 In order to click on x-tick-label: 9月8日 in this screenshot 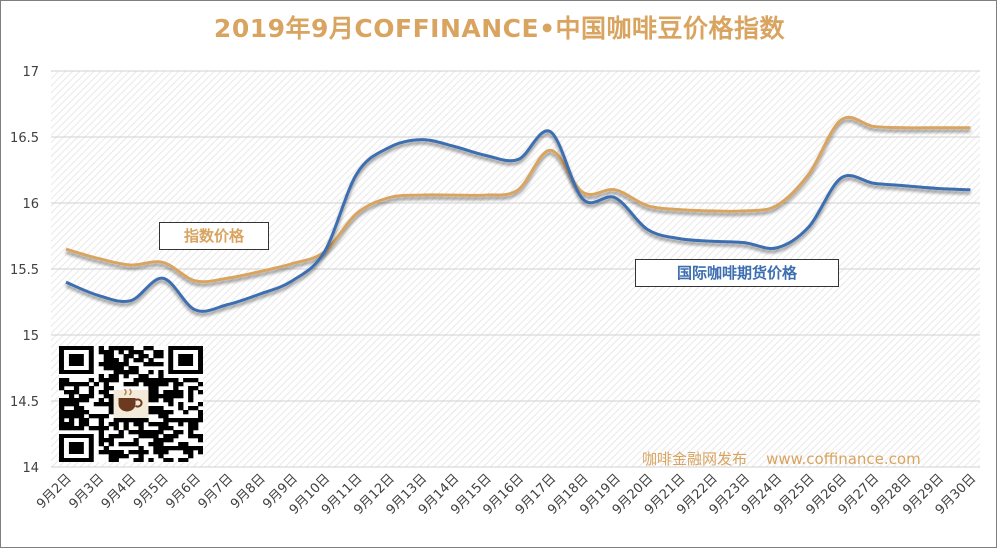, I will do `click(248, 491)`.